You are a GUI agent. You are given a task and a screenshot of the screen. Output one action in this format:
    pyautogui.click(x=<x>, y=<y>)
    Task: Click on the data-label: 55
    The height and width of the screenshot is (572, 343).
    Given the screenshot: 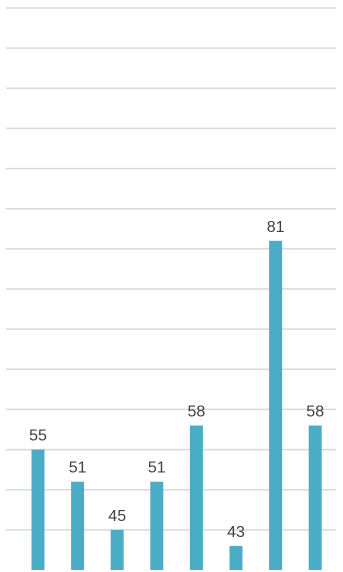 What is the action you would take?
    pyautogui.click(x=38, y=436)
    